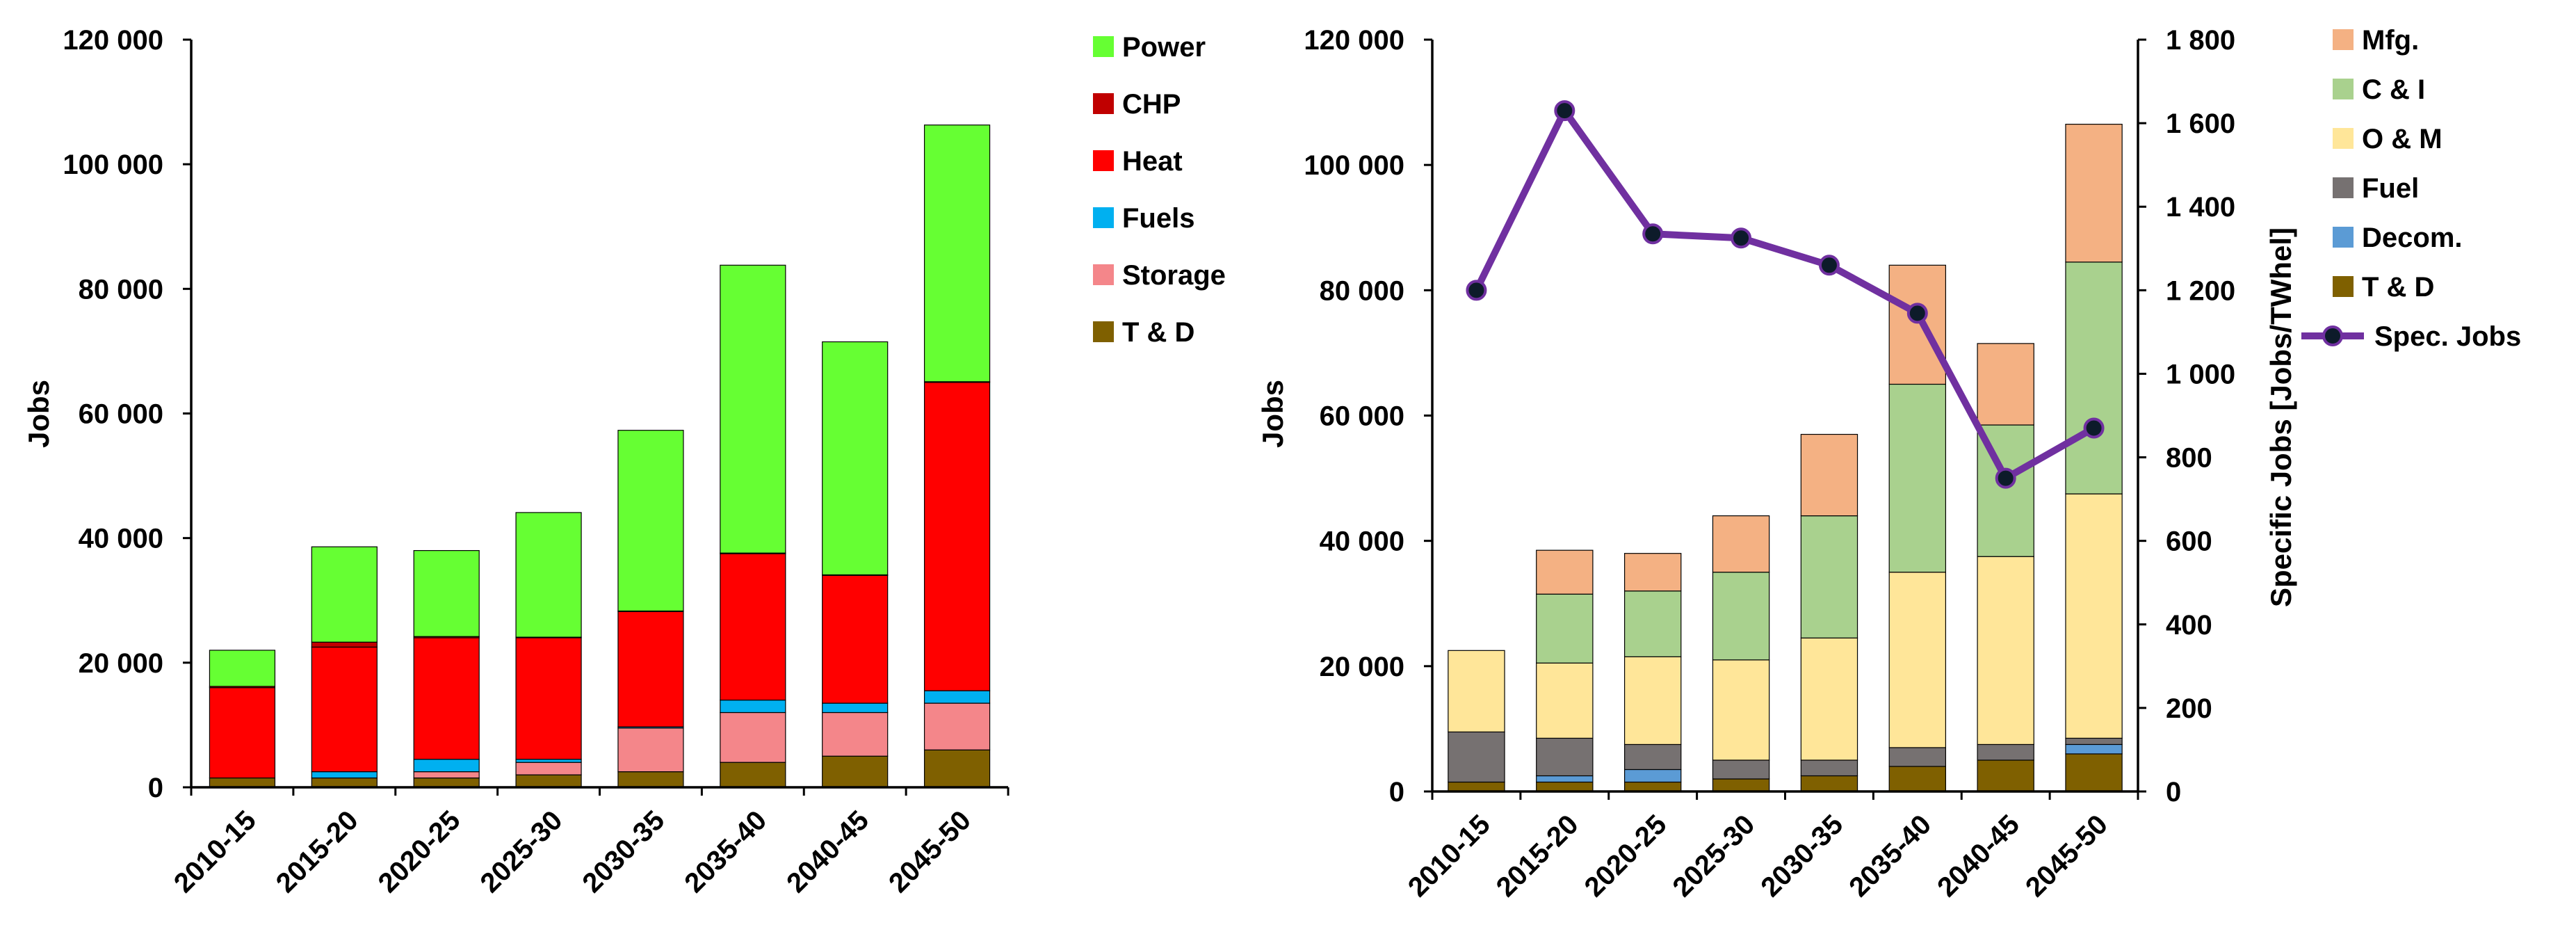 Image resolution: width=2576 pixels, height=941 pixels. Describe the element at coordinates (1103, 160) in the screenshot. I see `legend-swatch-heat` at that location.